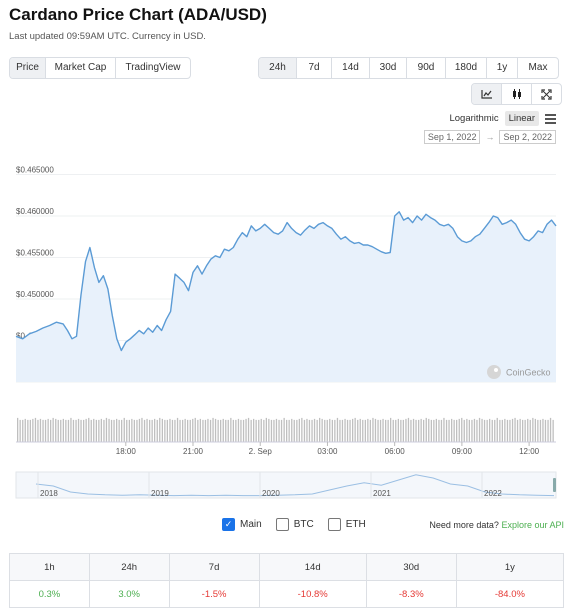 This screenshot has width=572, height=610. Describe the element at coordinates (314, 68) in the screenshot. I see `range-7d: 7d` at that location.